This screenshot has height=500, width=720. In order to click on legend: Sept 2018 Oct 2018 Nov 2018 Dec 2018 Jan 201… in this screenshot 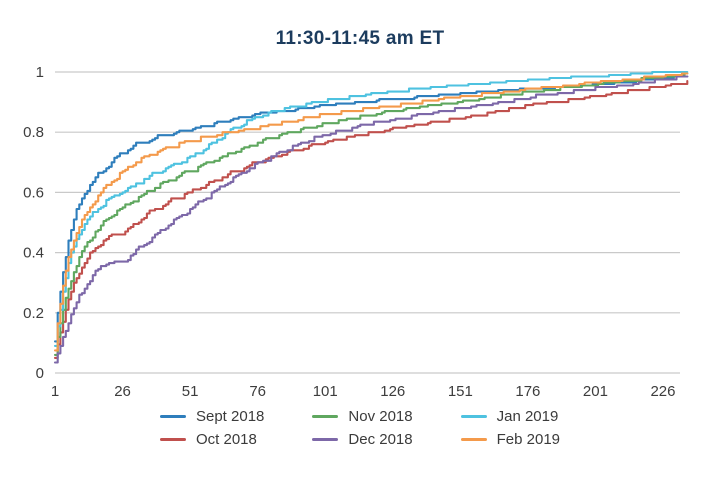, I will do `click(360, 428)`.